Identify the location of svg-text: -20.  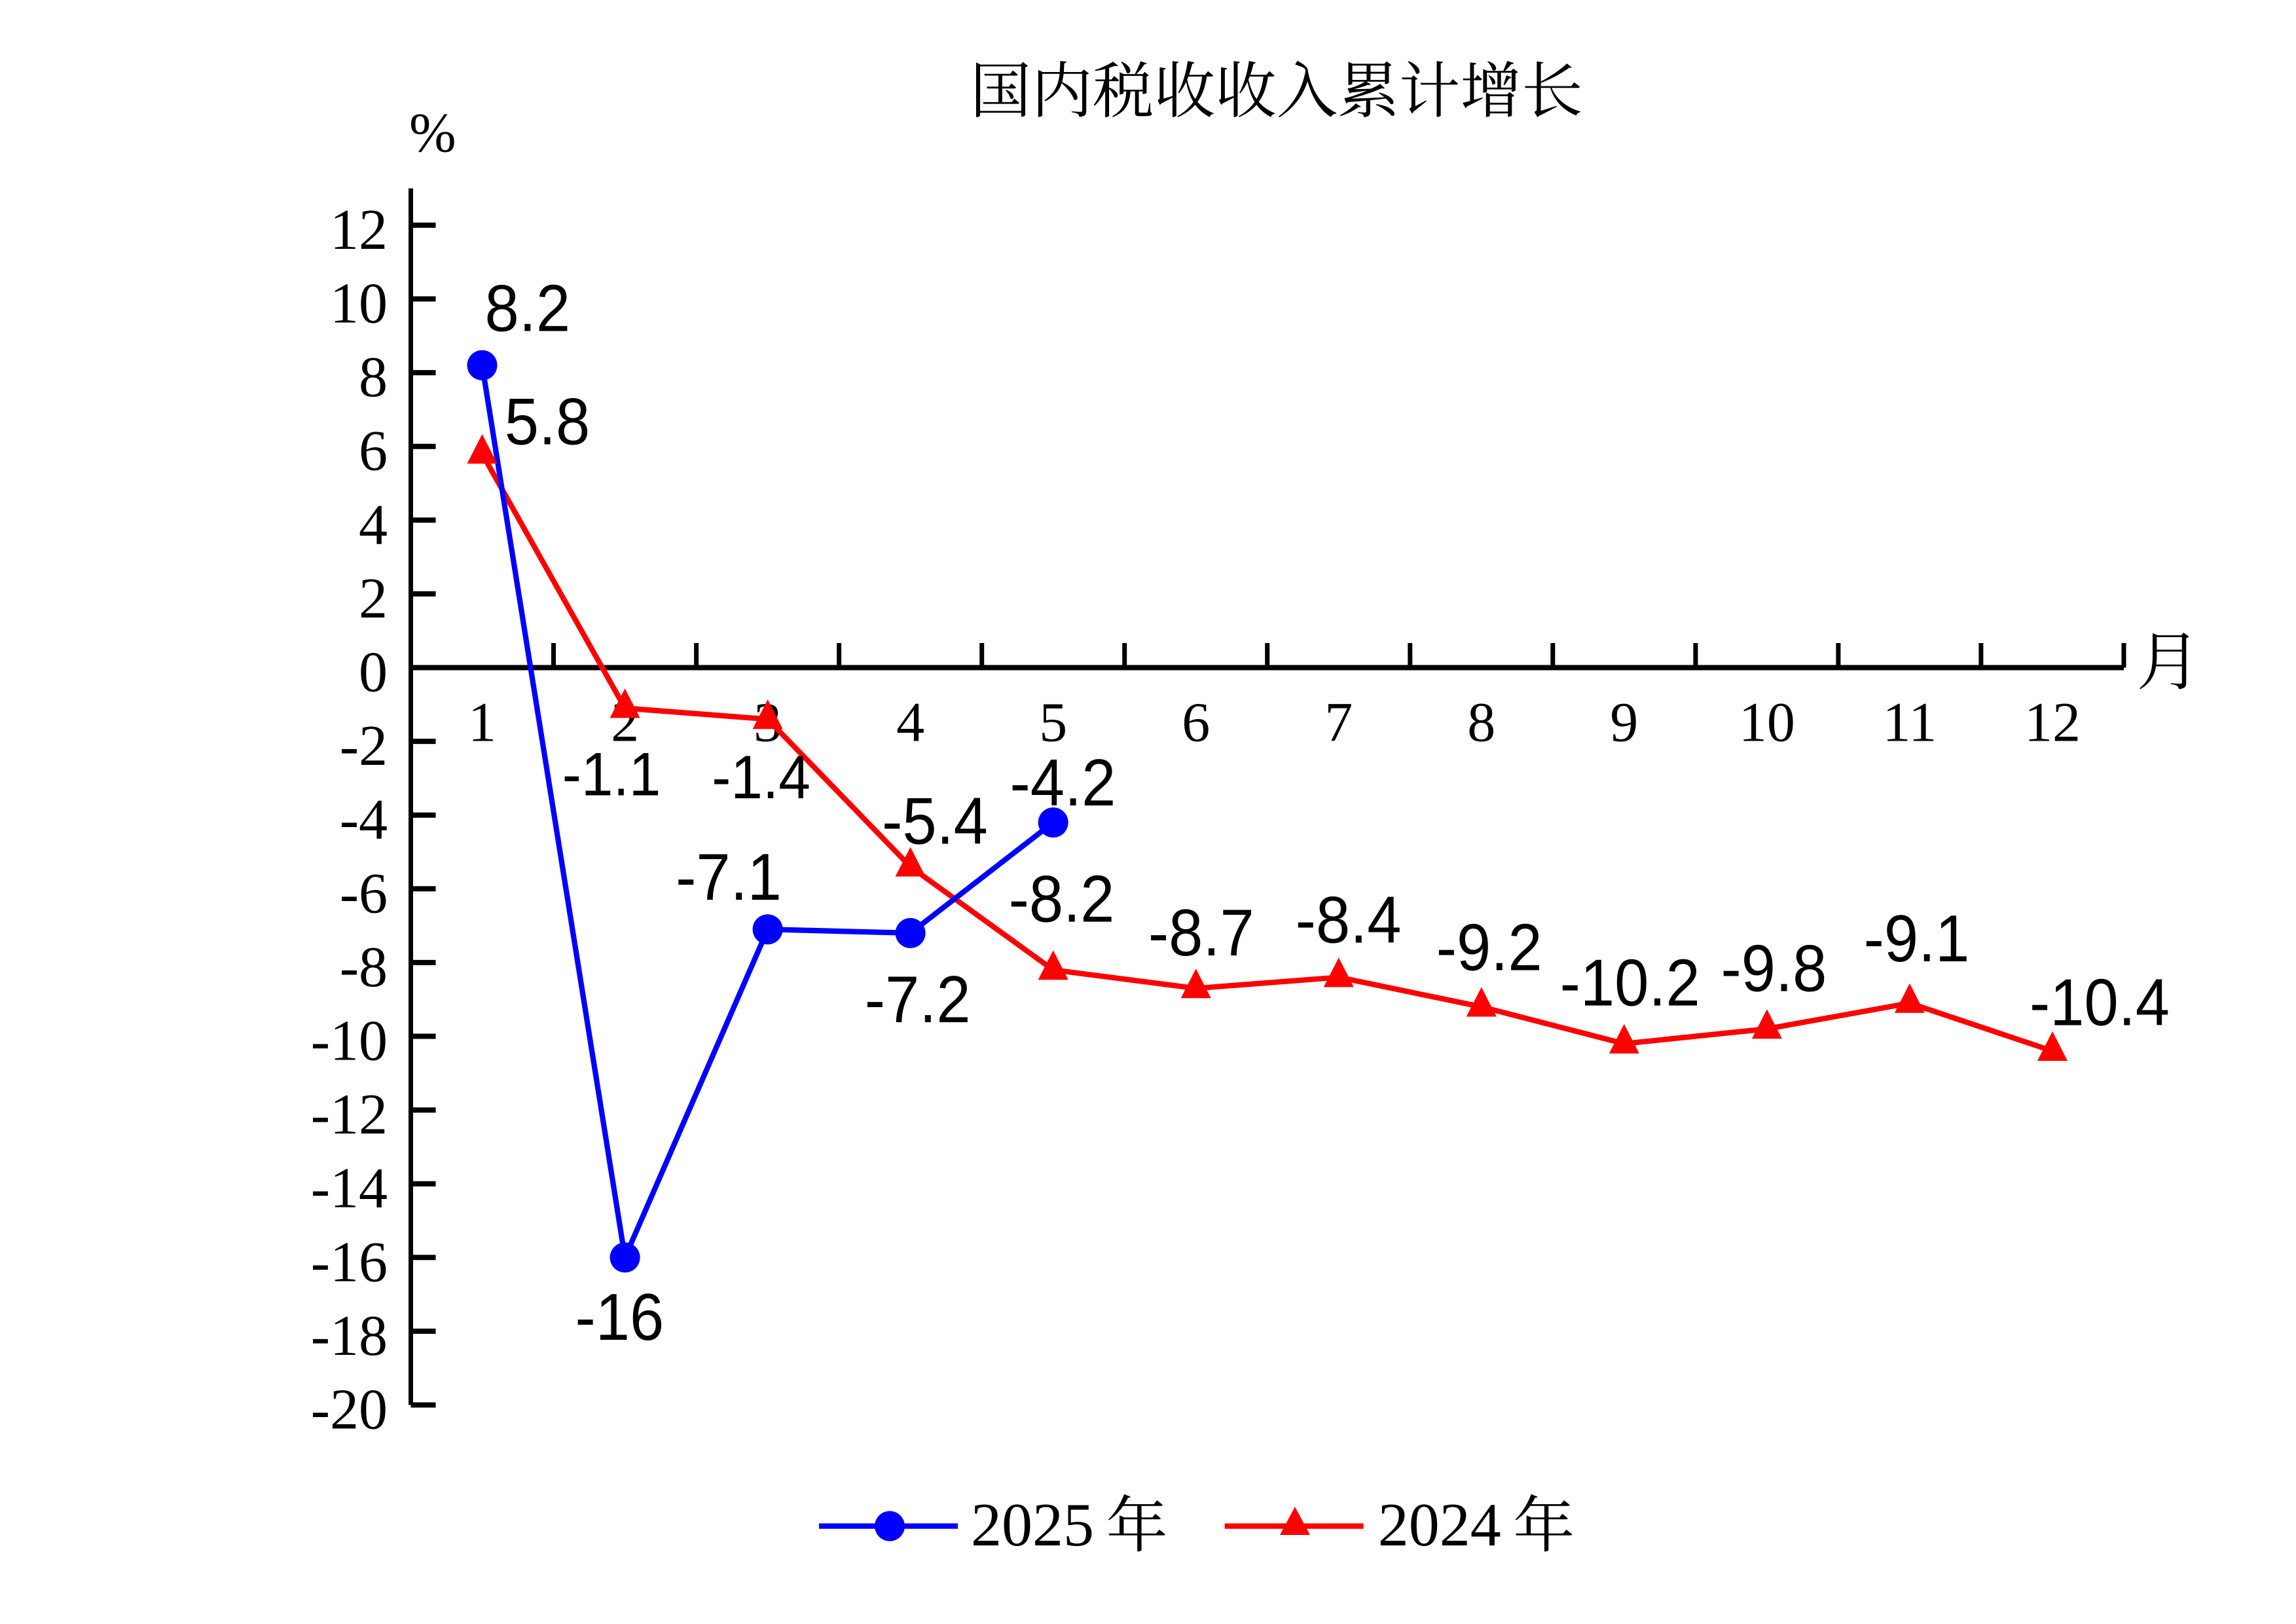
(349, 1410).